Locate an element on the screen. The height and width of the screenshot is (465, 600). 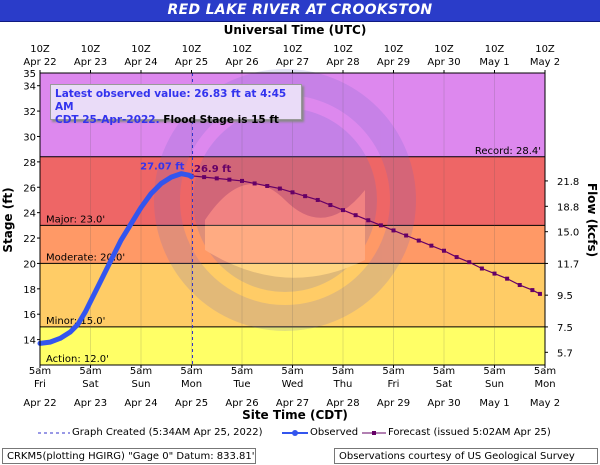
bottom-tick-date: Apr 25 is located at coordinates (191, 403).